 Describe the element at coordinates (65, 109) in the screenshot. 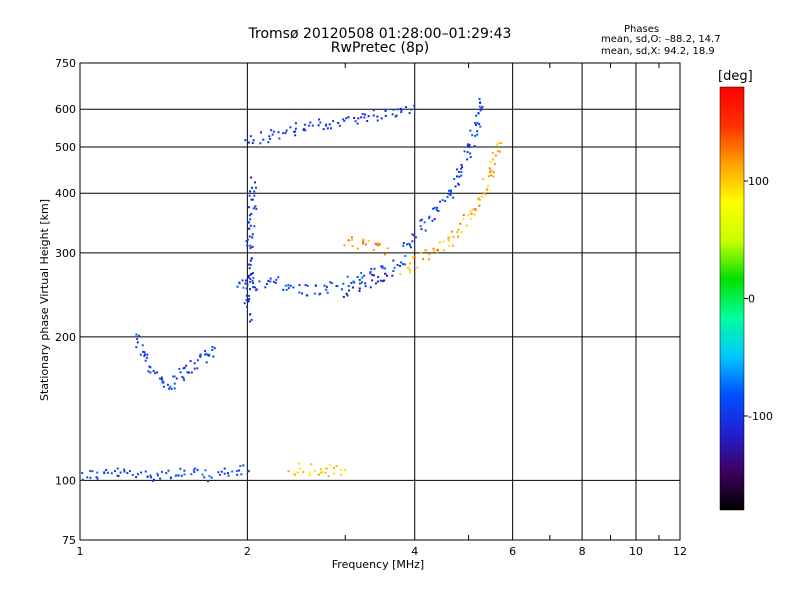

I see `y-tick-label: 600` at that location.